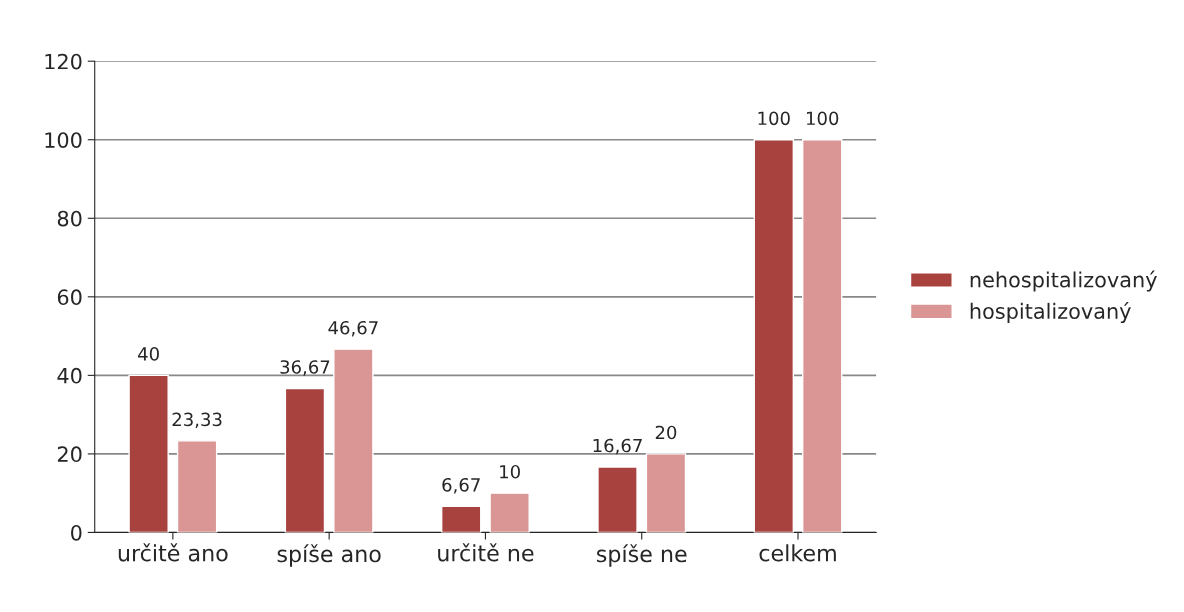 This screenshot has height=612, width=1184. I want to click on x-tick-label: určitě ano, so click(173, 552).